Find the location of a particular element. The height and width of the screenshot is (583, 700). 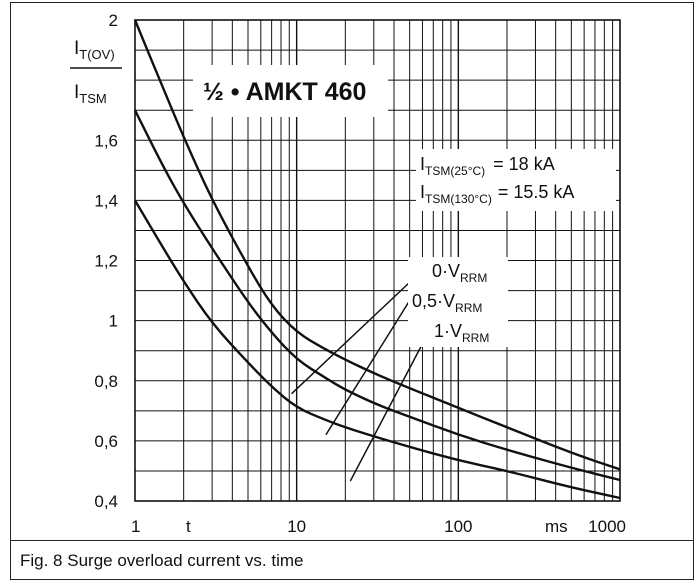

x-tick-label: 10 is located at coordinates (296, 526).